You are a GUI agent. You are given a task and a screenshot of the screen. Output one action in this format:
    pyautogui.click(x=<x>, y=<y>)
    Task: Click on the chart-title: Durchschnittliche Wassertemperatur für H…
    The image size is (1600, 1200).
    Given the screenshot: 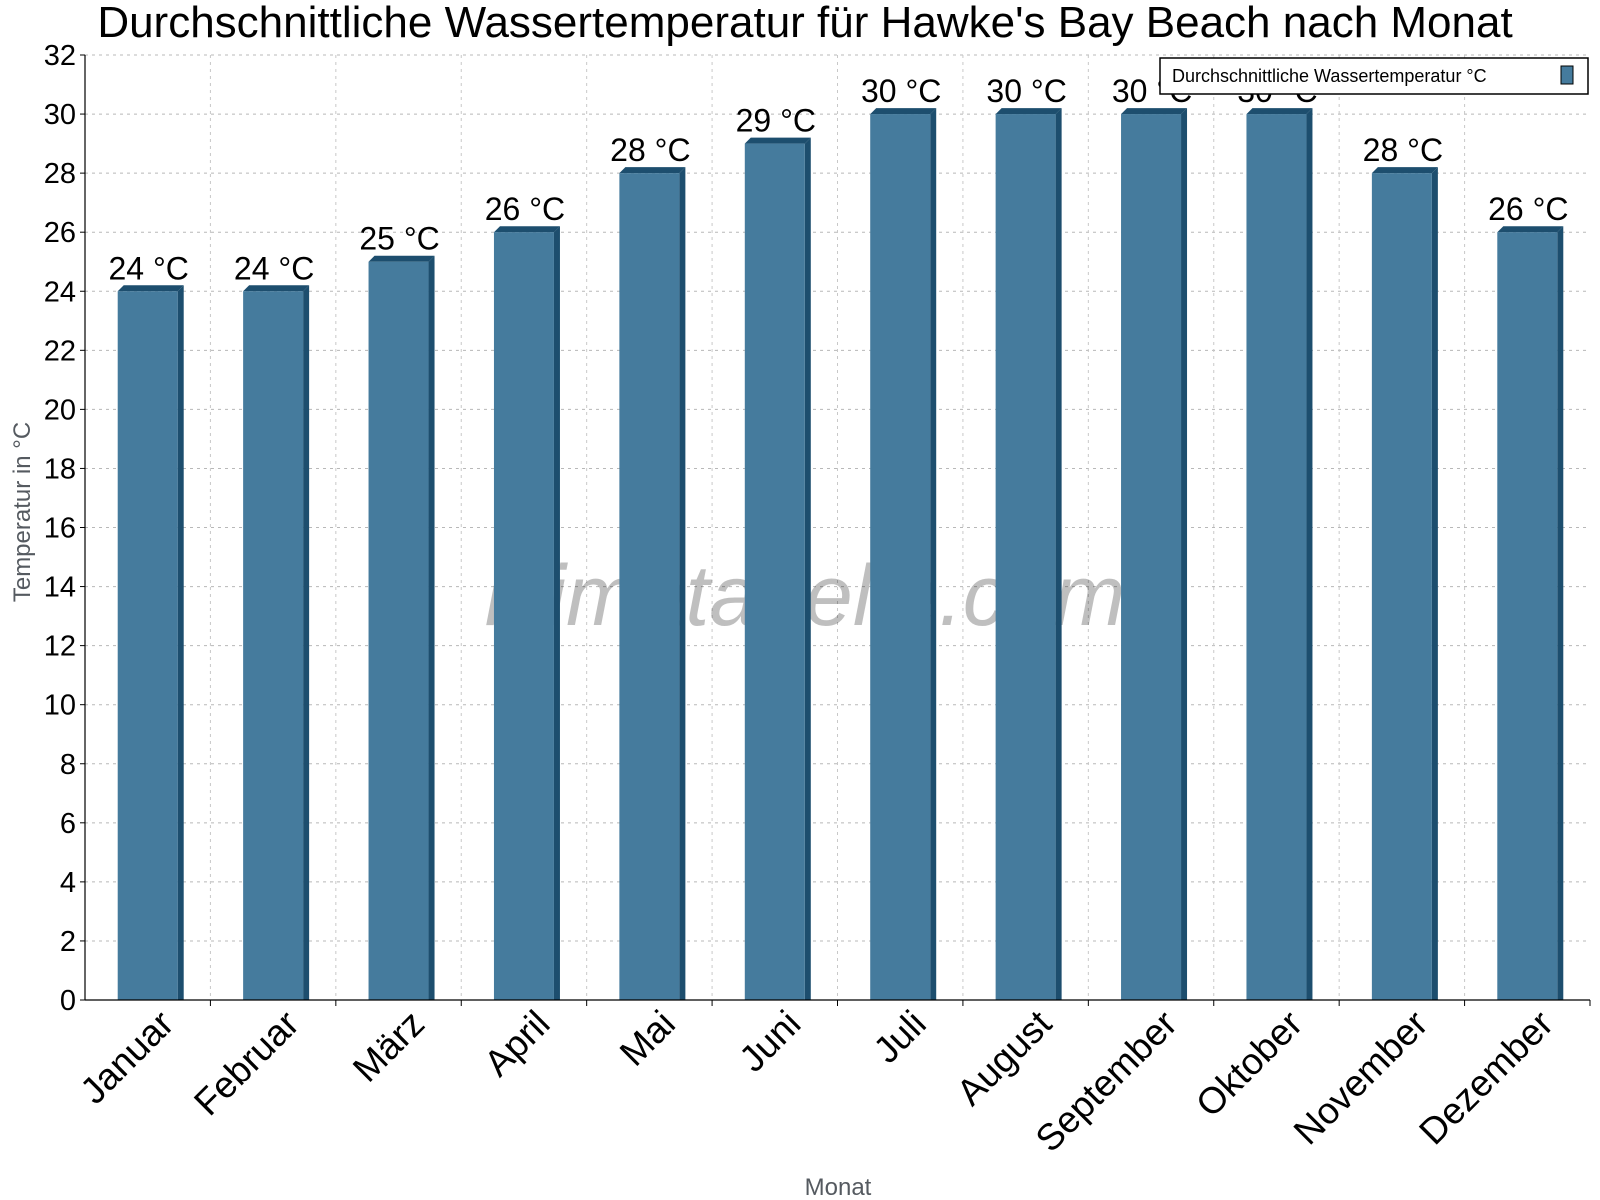 What is the action you would take?
    pyautogui.click(x=804, y=23)
    